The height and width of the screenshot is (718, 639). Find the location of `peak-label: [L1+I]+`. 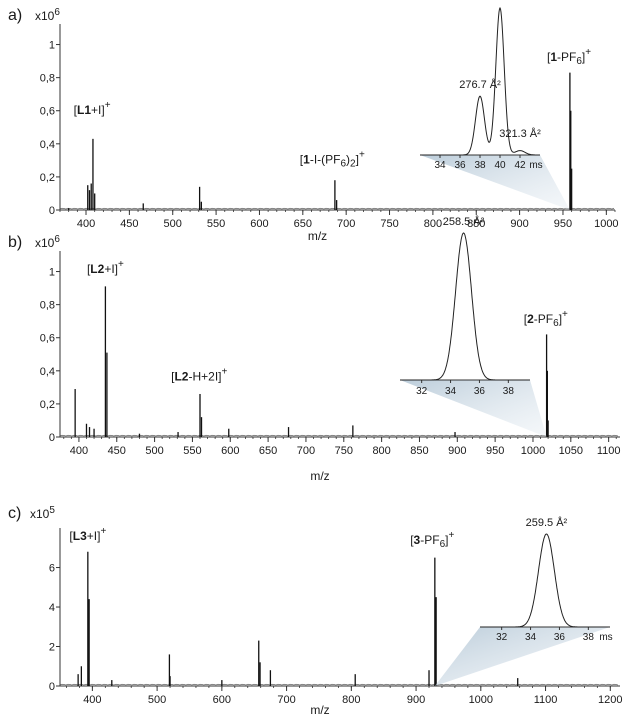

peak-label: [L1+I]+ is located at coordinates (92, 108).